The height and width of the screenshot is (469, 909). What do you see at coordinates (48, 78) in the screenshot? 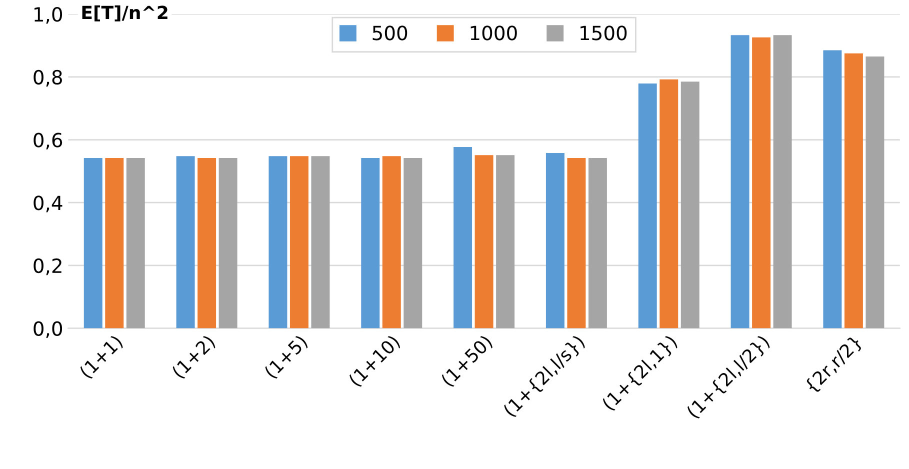
I see `y-tick-label: 0,8` at bounding box center [48, 78].